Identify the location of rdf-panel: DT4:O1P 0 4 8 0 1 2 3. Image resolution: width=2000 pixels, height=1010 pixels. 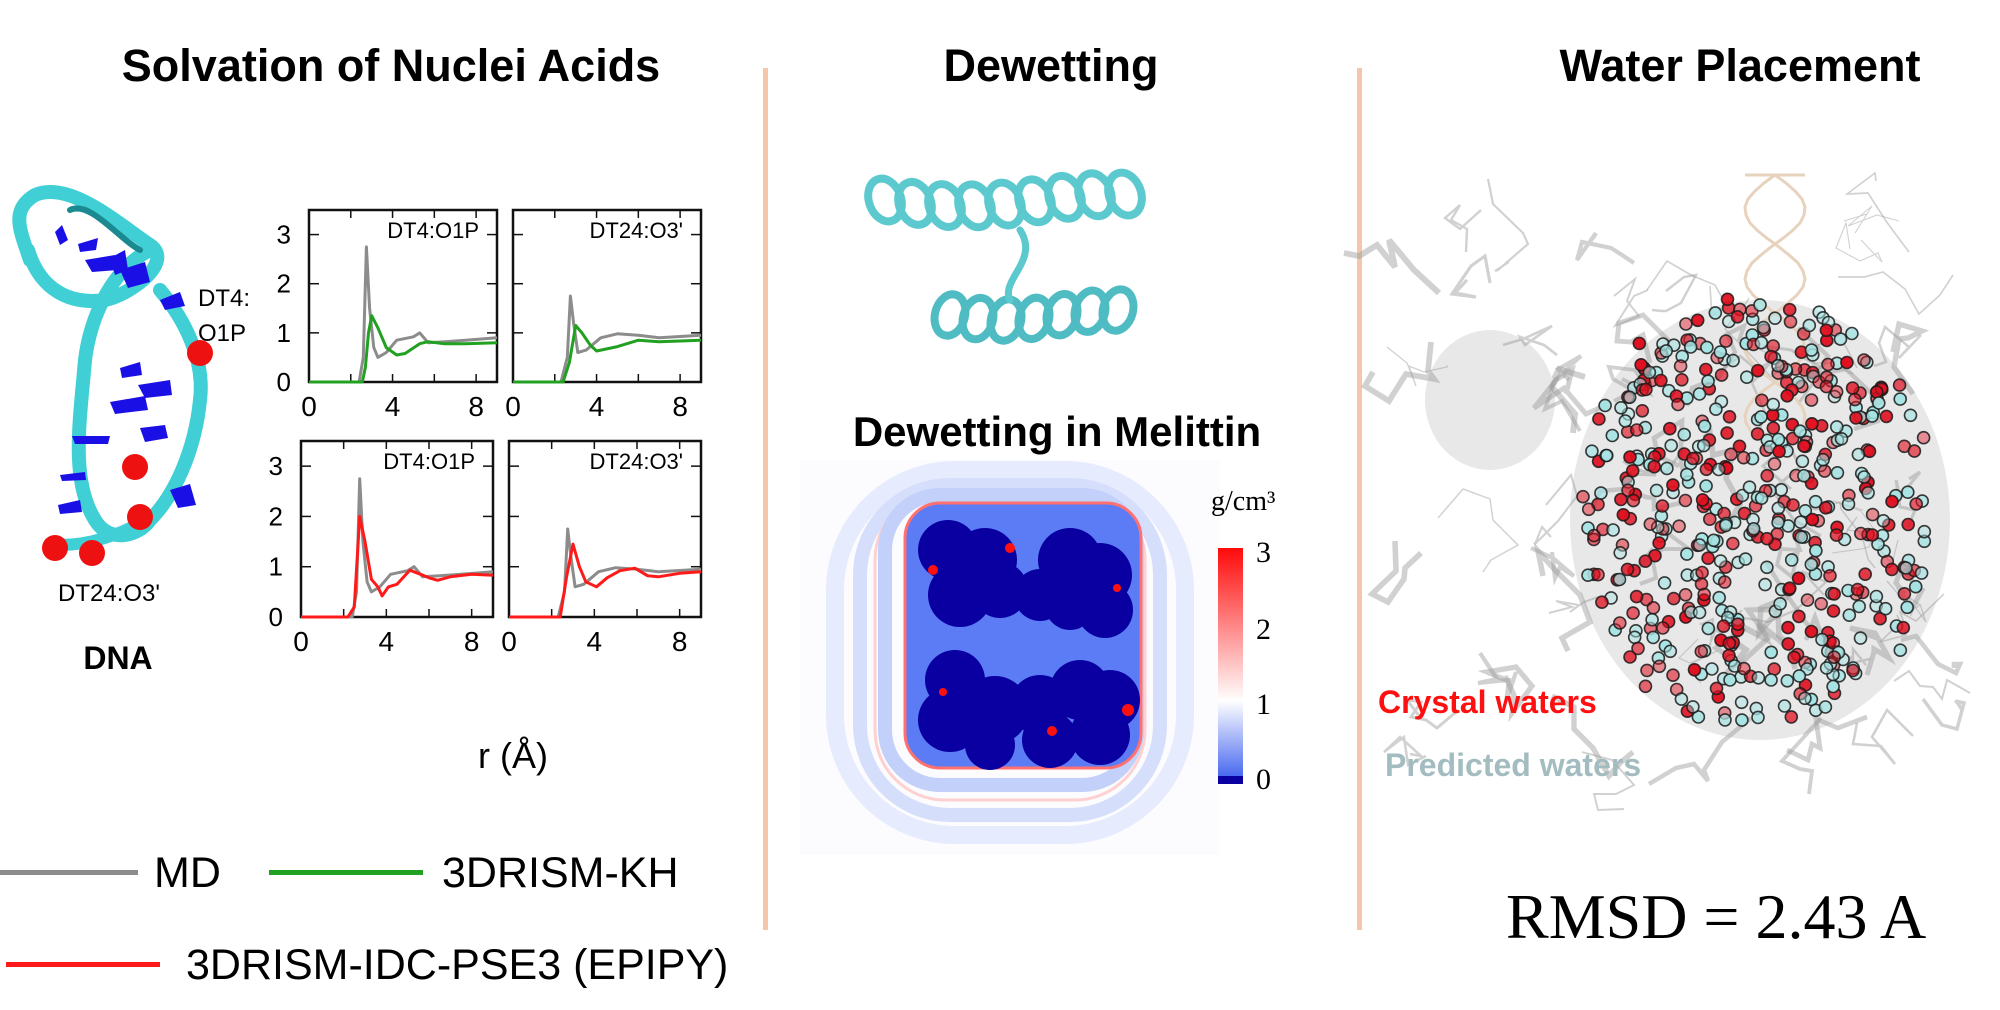
(382, 548).